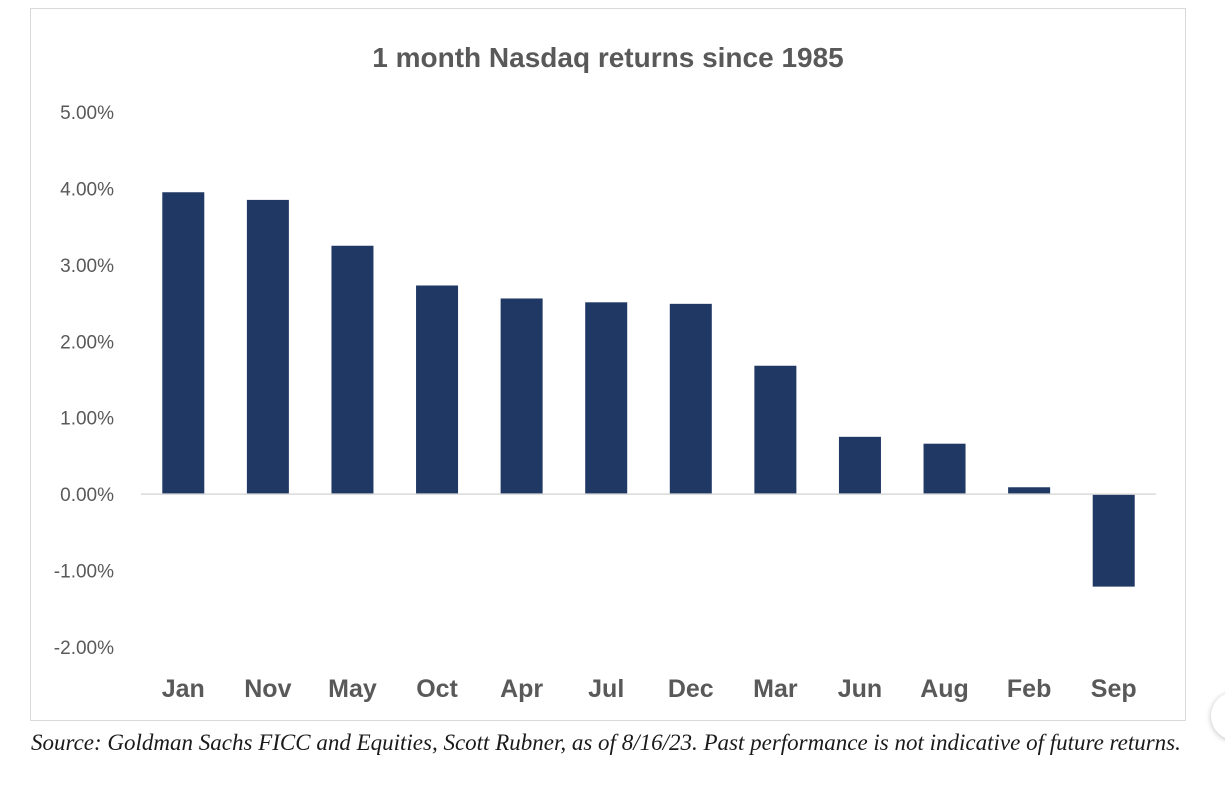 The height and width of the screenshot is (803, 1225). Describe the element at coordinates (87, 266) in the screenshot. I see `y-tick-label: 3.00%` at that location.